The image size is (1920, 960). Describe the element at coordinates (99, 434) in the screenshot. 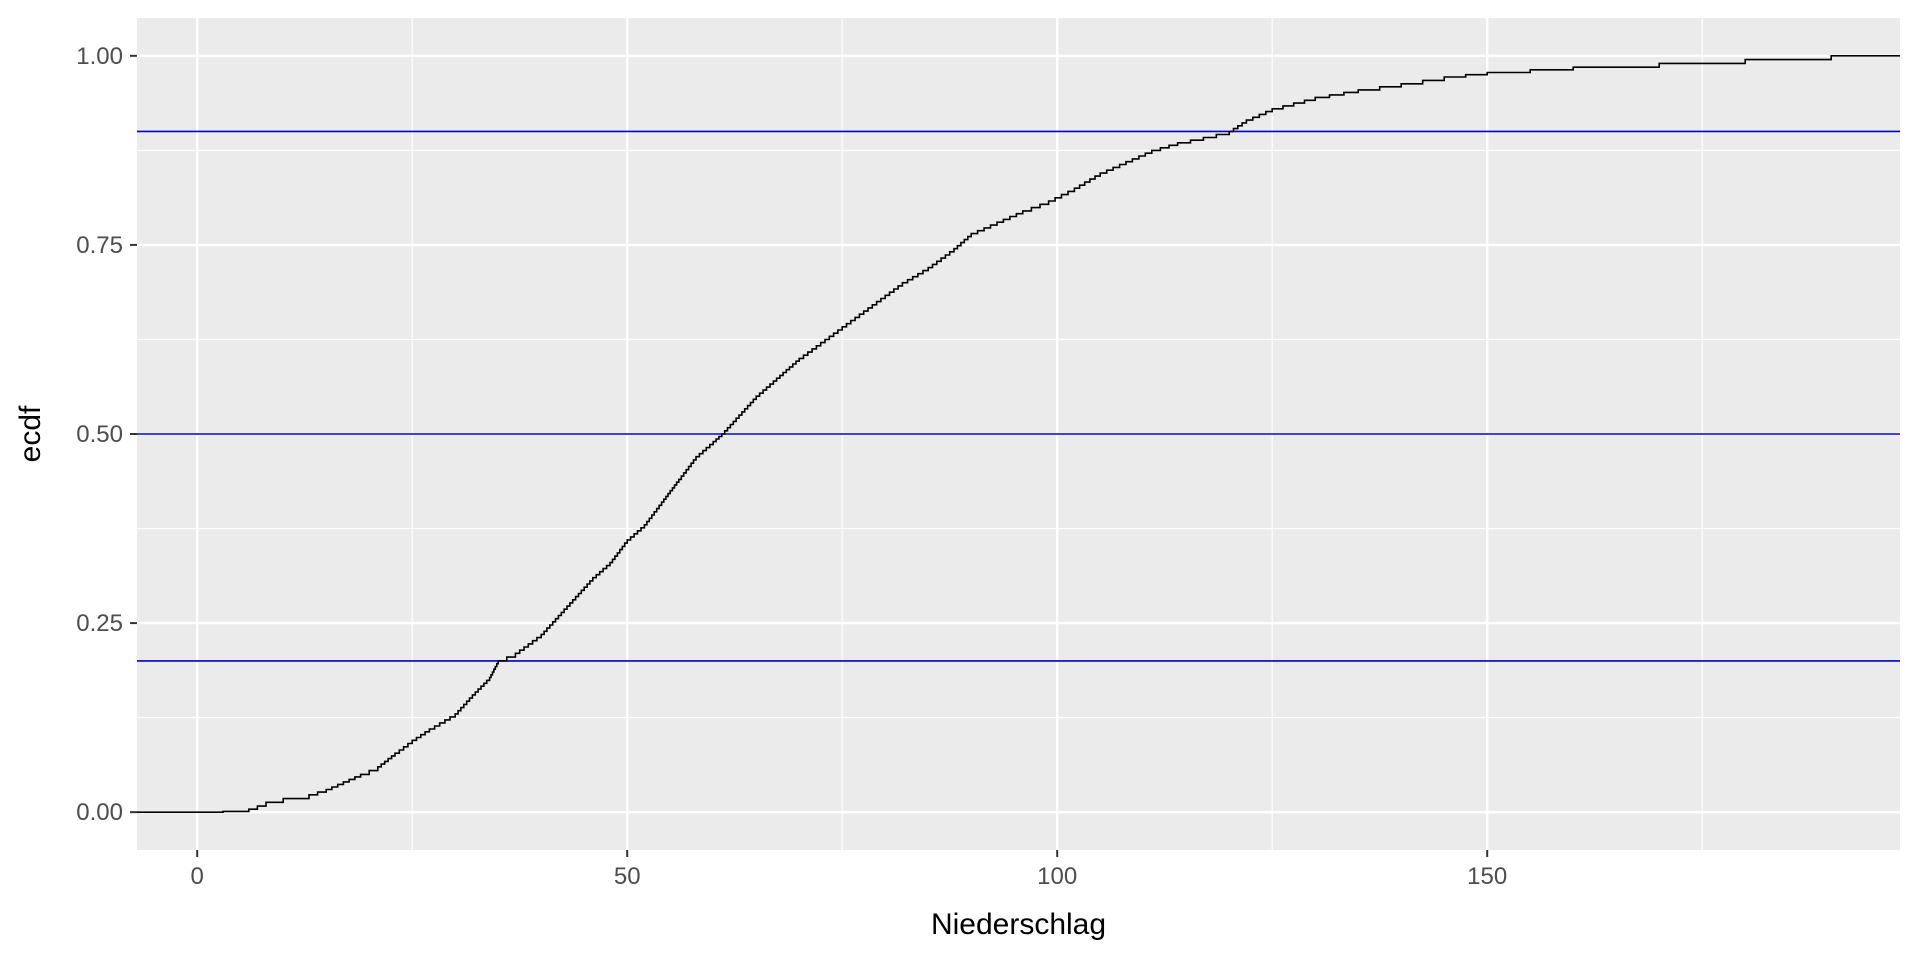

I see `y-tick-label: 0.50` at that location.